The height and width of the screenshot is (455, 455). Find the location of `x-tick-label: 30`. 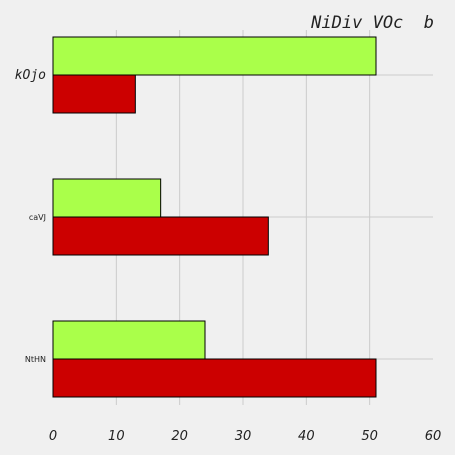

x-tick-label: 30 is located at coordinates (243, 436).